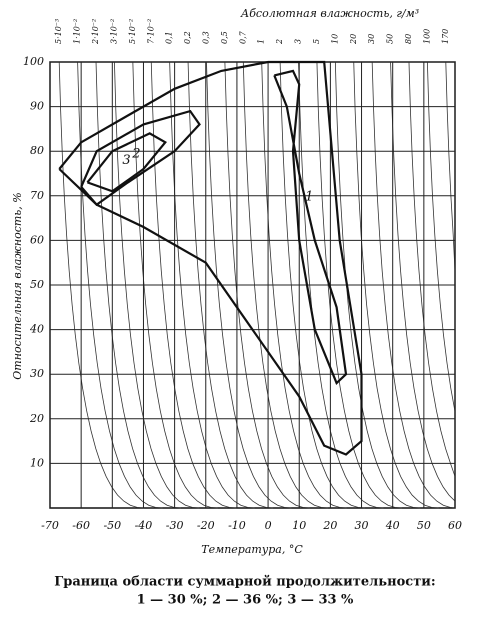 This screenshot has height=619, width=480. What do you see at coordinates (245, 600) in the screenshot?
I see `caption: 1 — 30 %; 2 — 36 %; 3 — 33 %` at bounding box center [245, 600].